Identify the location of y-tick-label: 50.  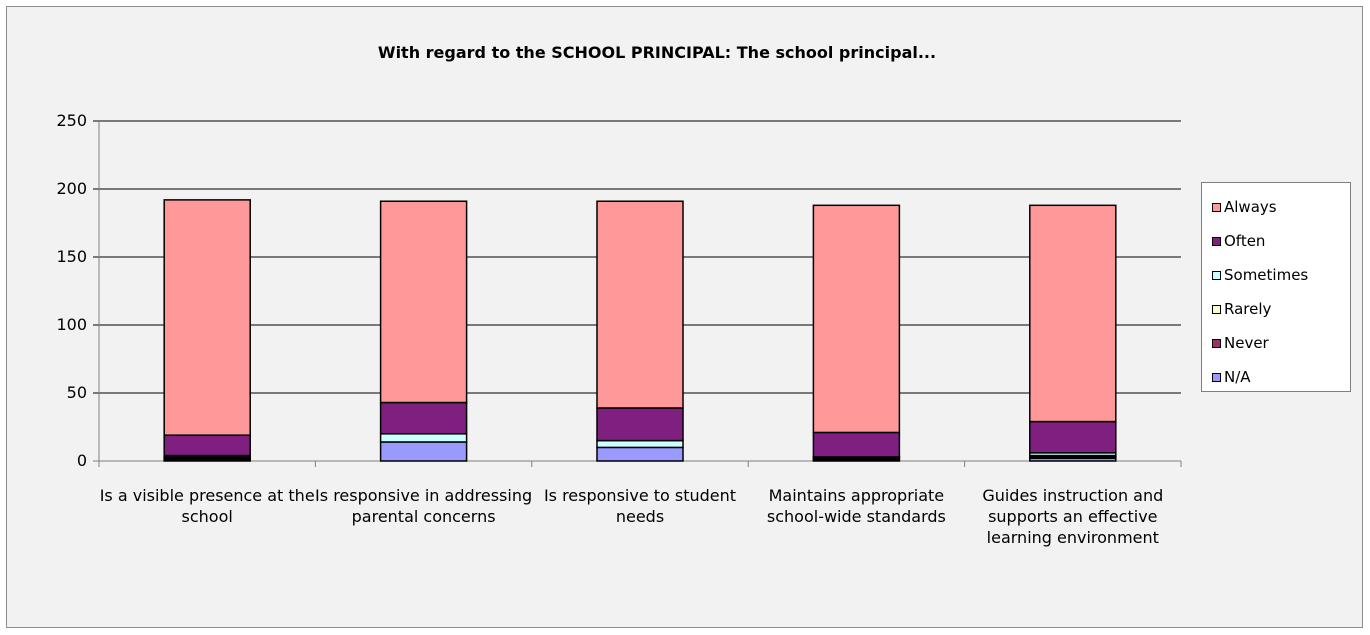
(76, 392).